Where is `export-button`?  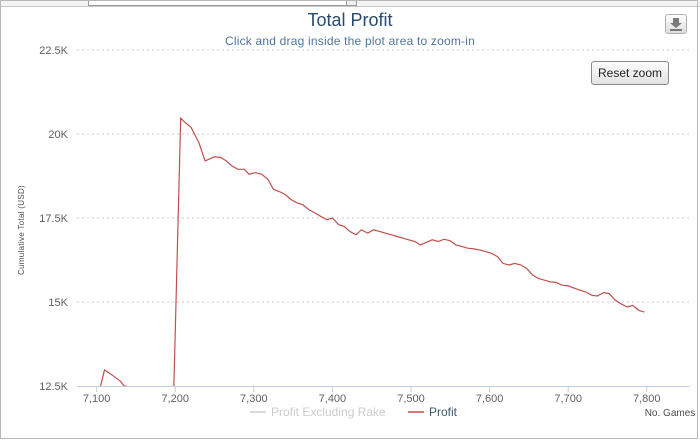
export-button is located at coordinates (676, 24).